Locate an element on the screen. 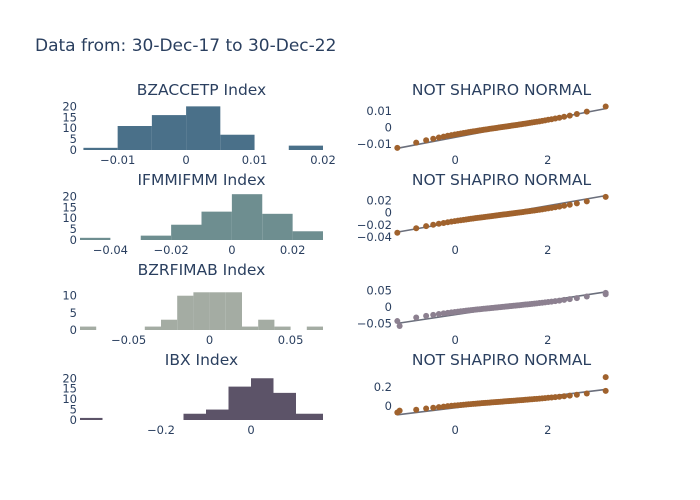  x-tick-label: −0.02 is located at coordinates (171, 250).